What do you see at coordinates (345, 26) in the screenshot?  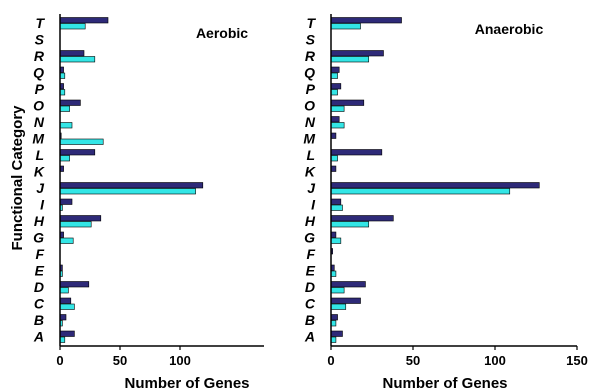 I see `bar-anaerobic-T-series2` at bounding box center [345, 26].